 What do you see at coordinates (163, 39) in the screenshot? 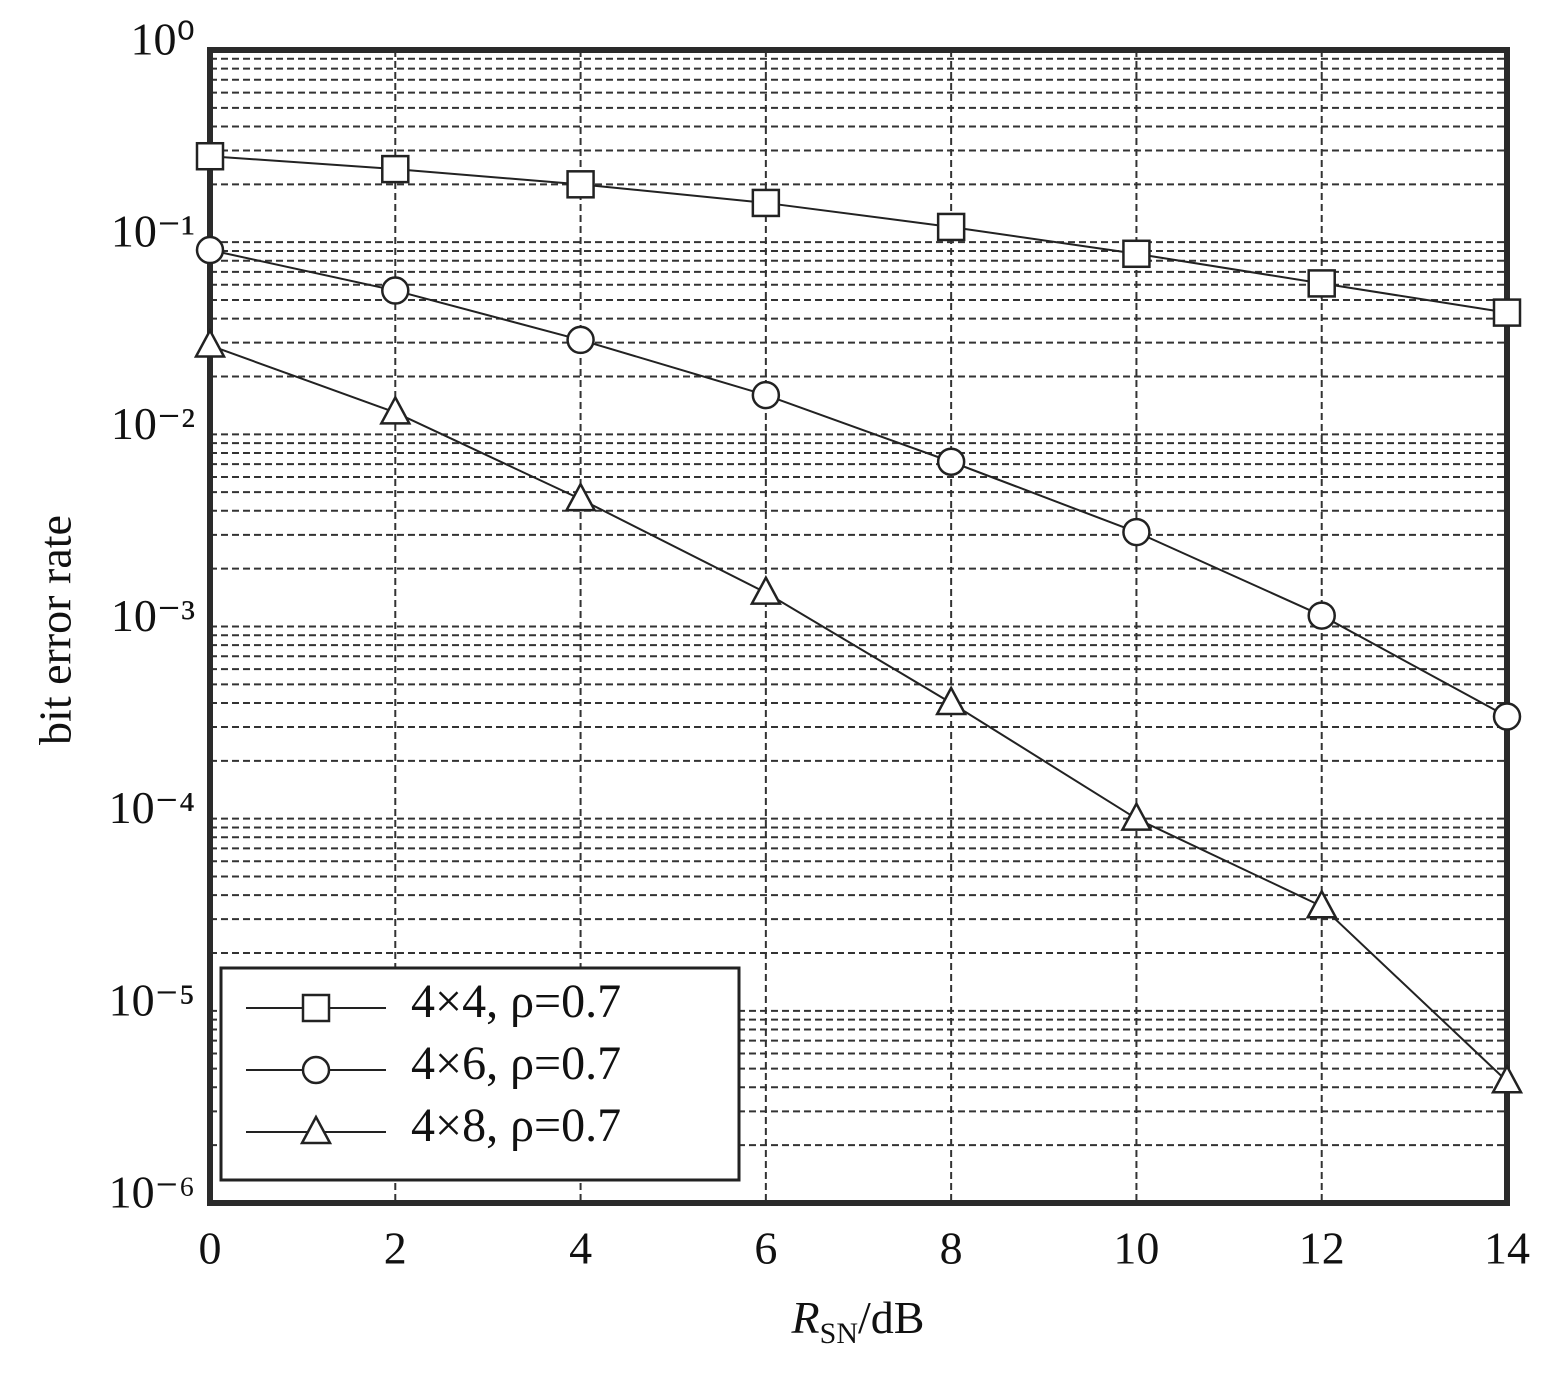
I see `y-tick-label: 10⁰` at bounding box center [163, 39].